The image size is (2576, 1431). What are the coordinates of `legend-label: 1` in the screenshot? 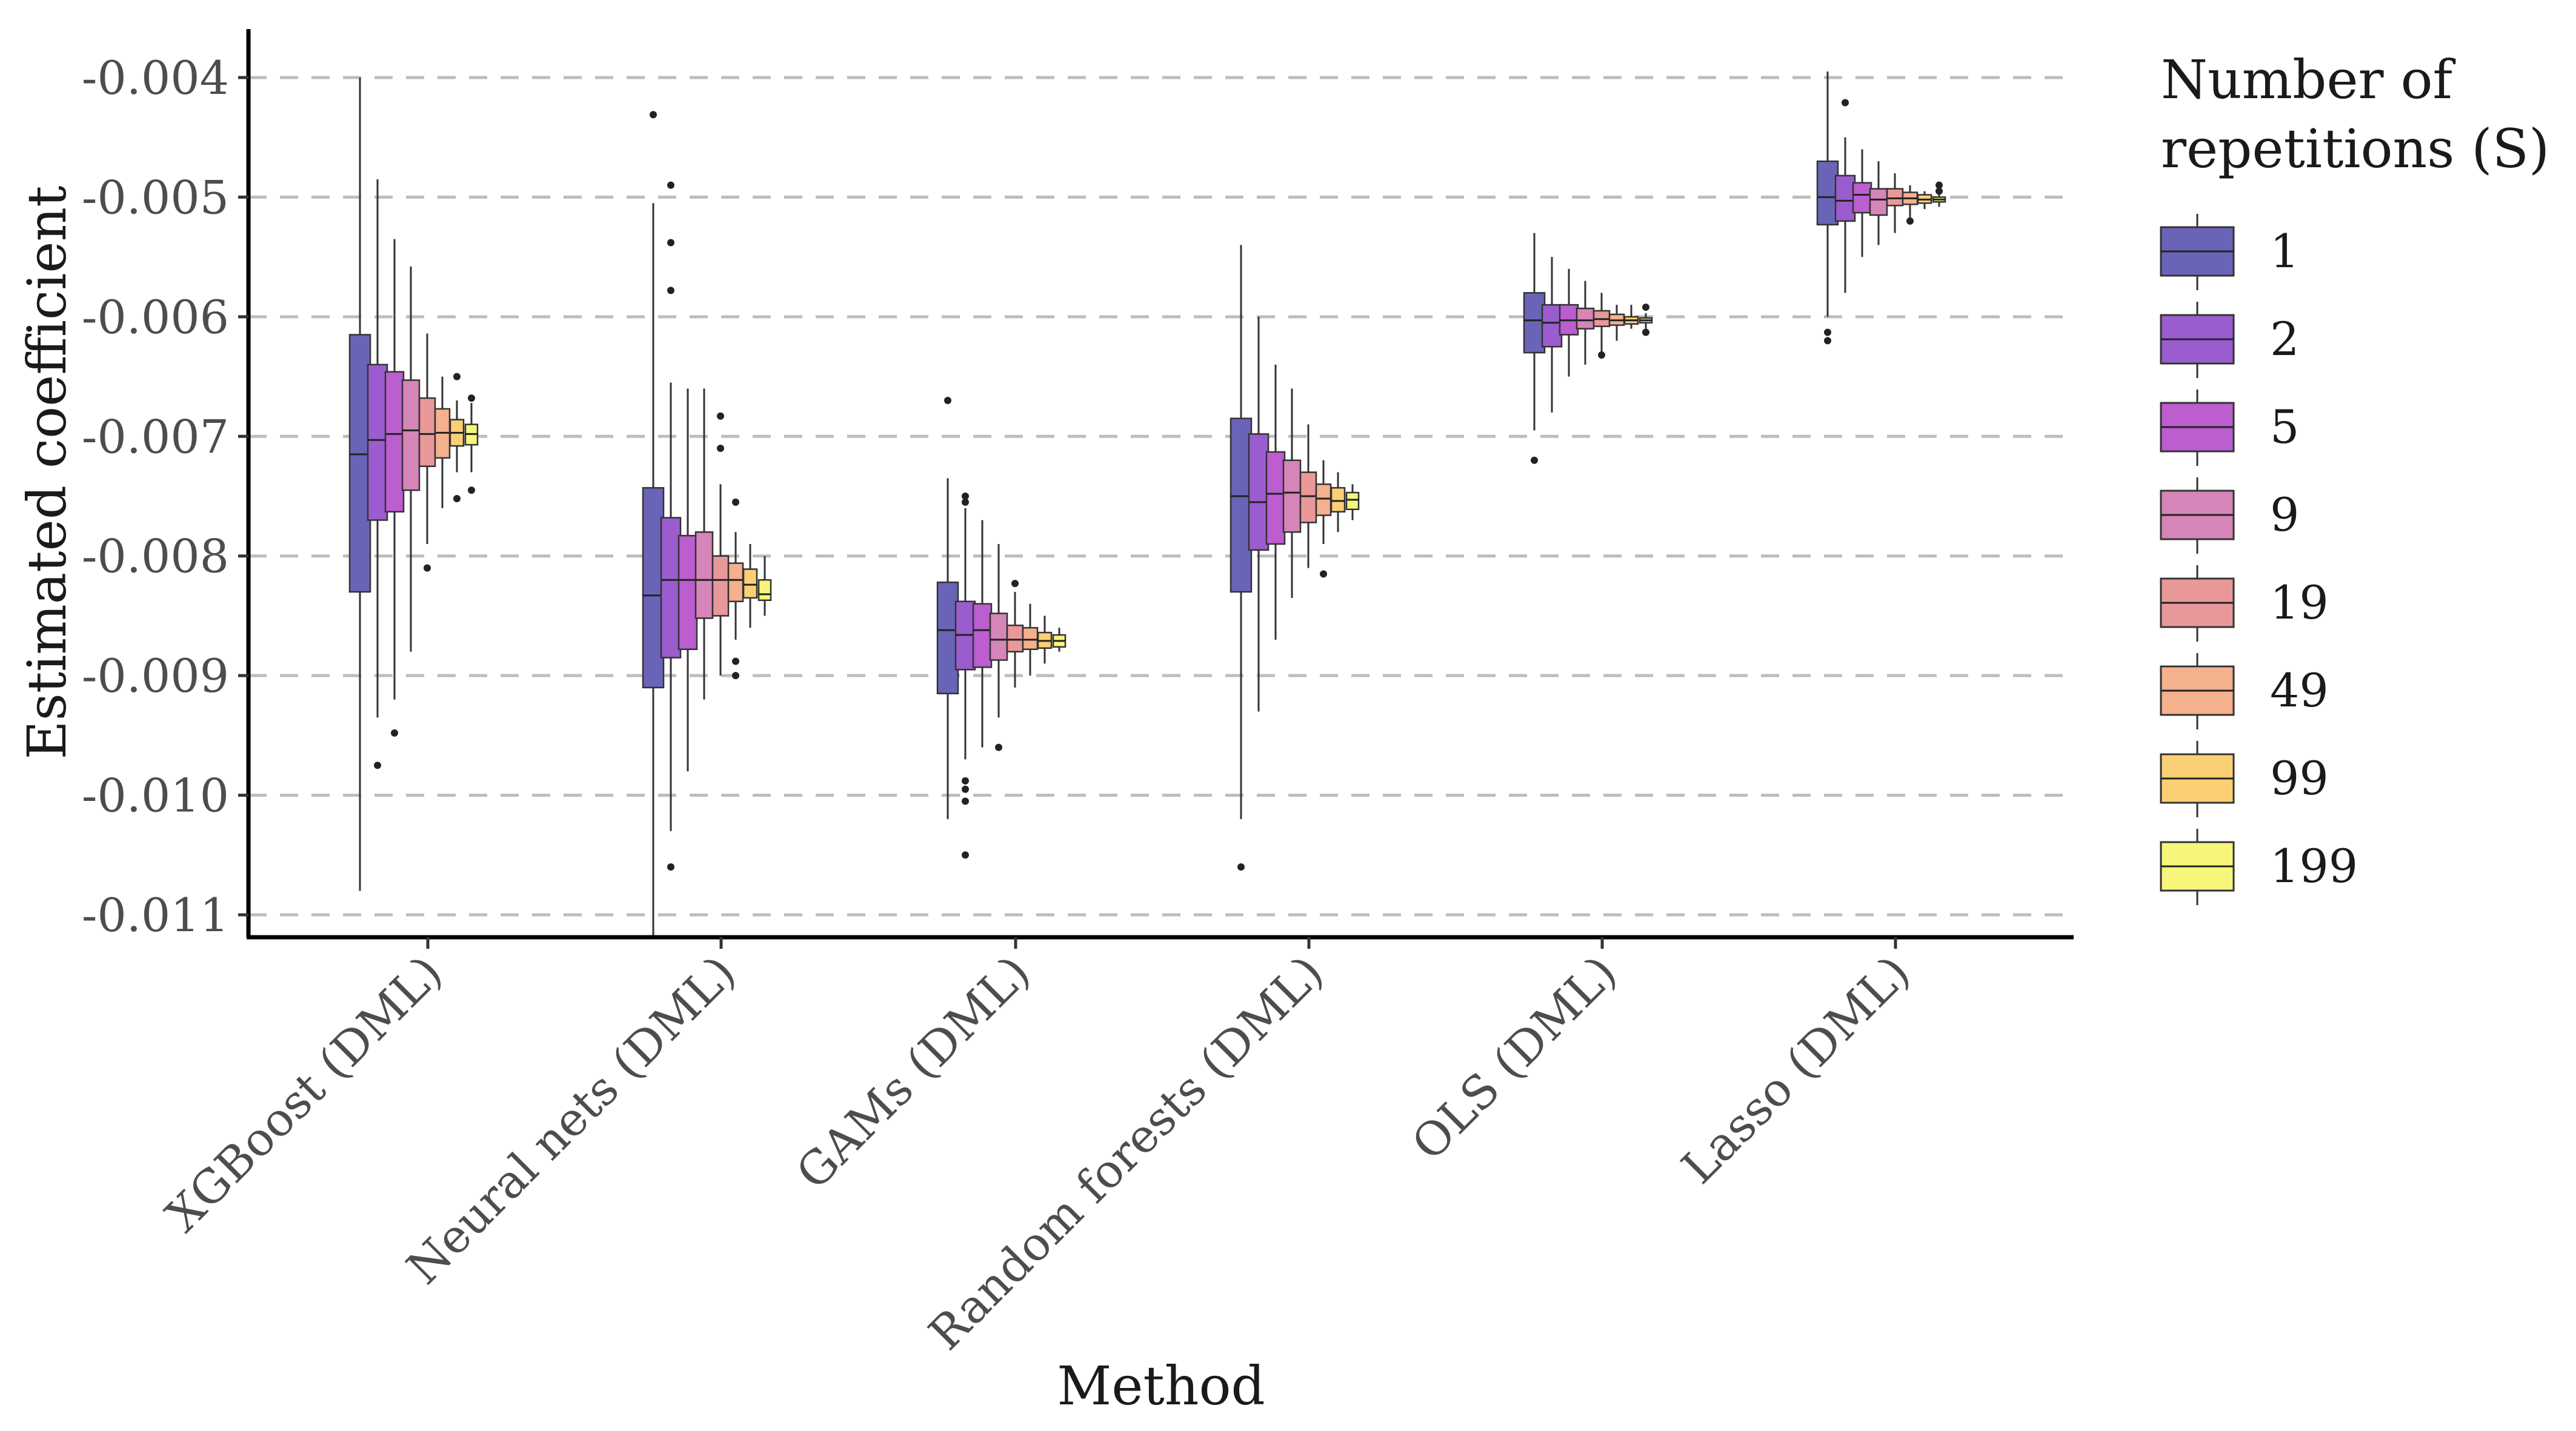 It's located at (2284, 251).